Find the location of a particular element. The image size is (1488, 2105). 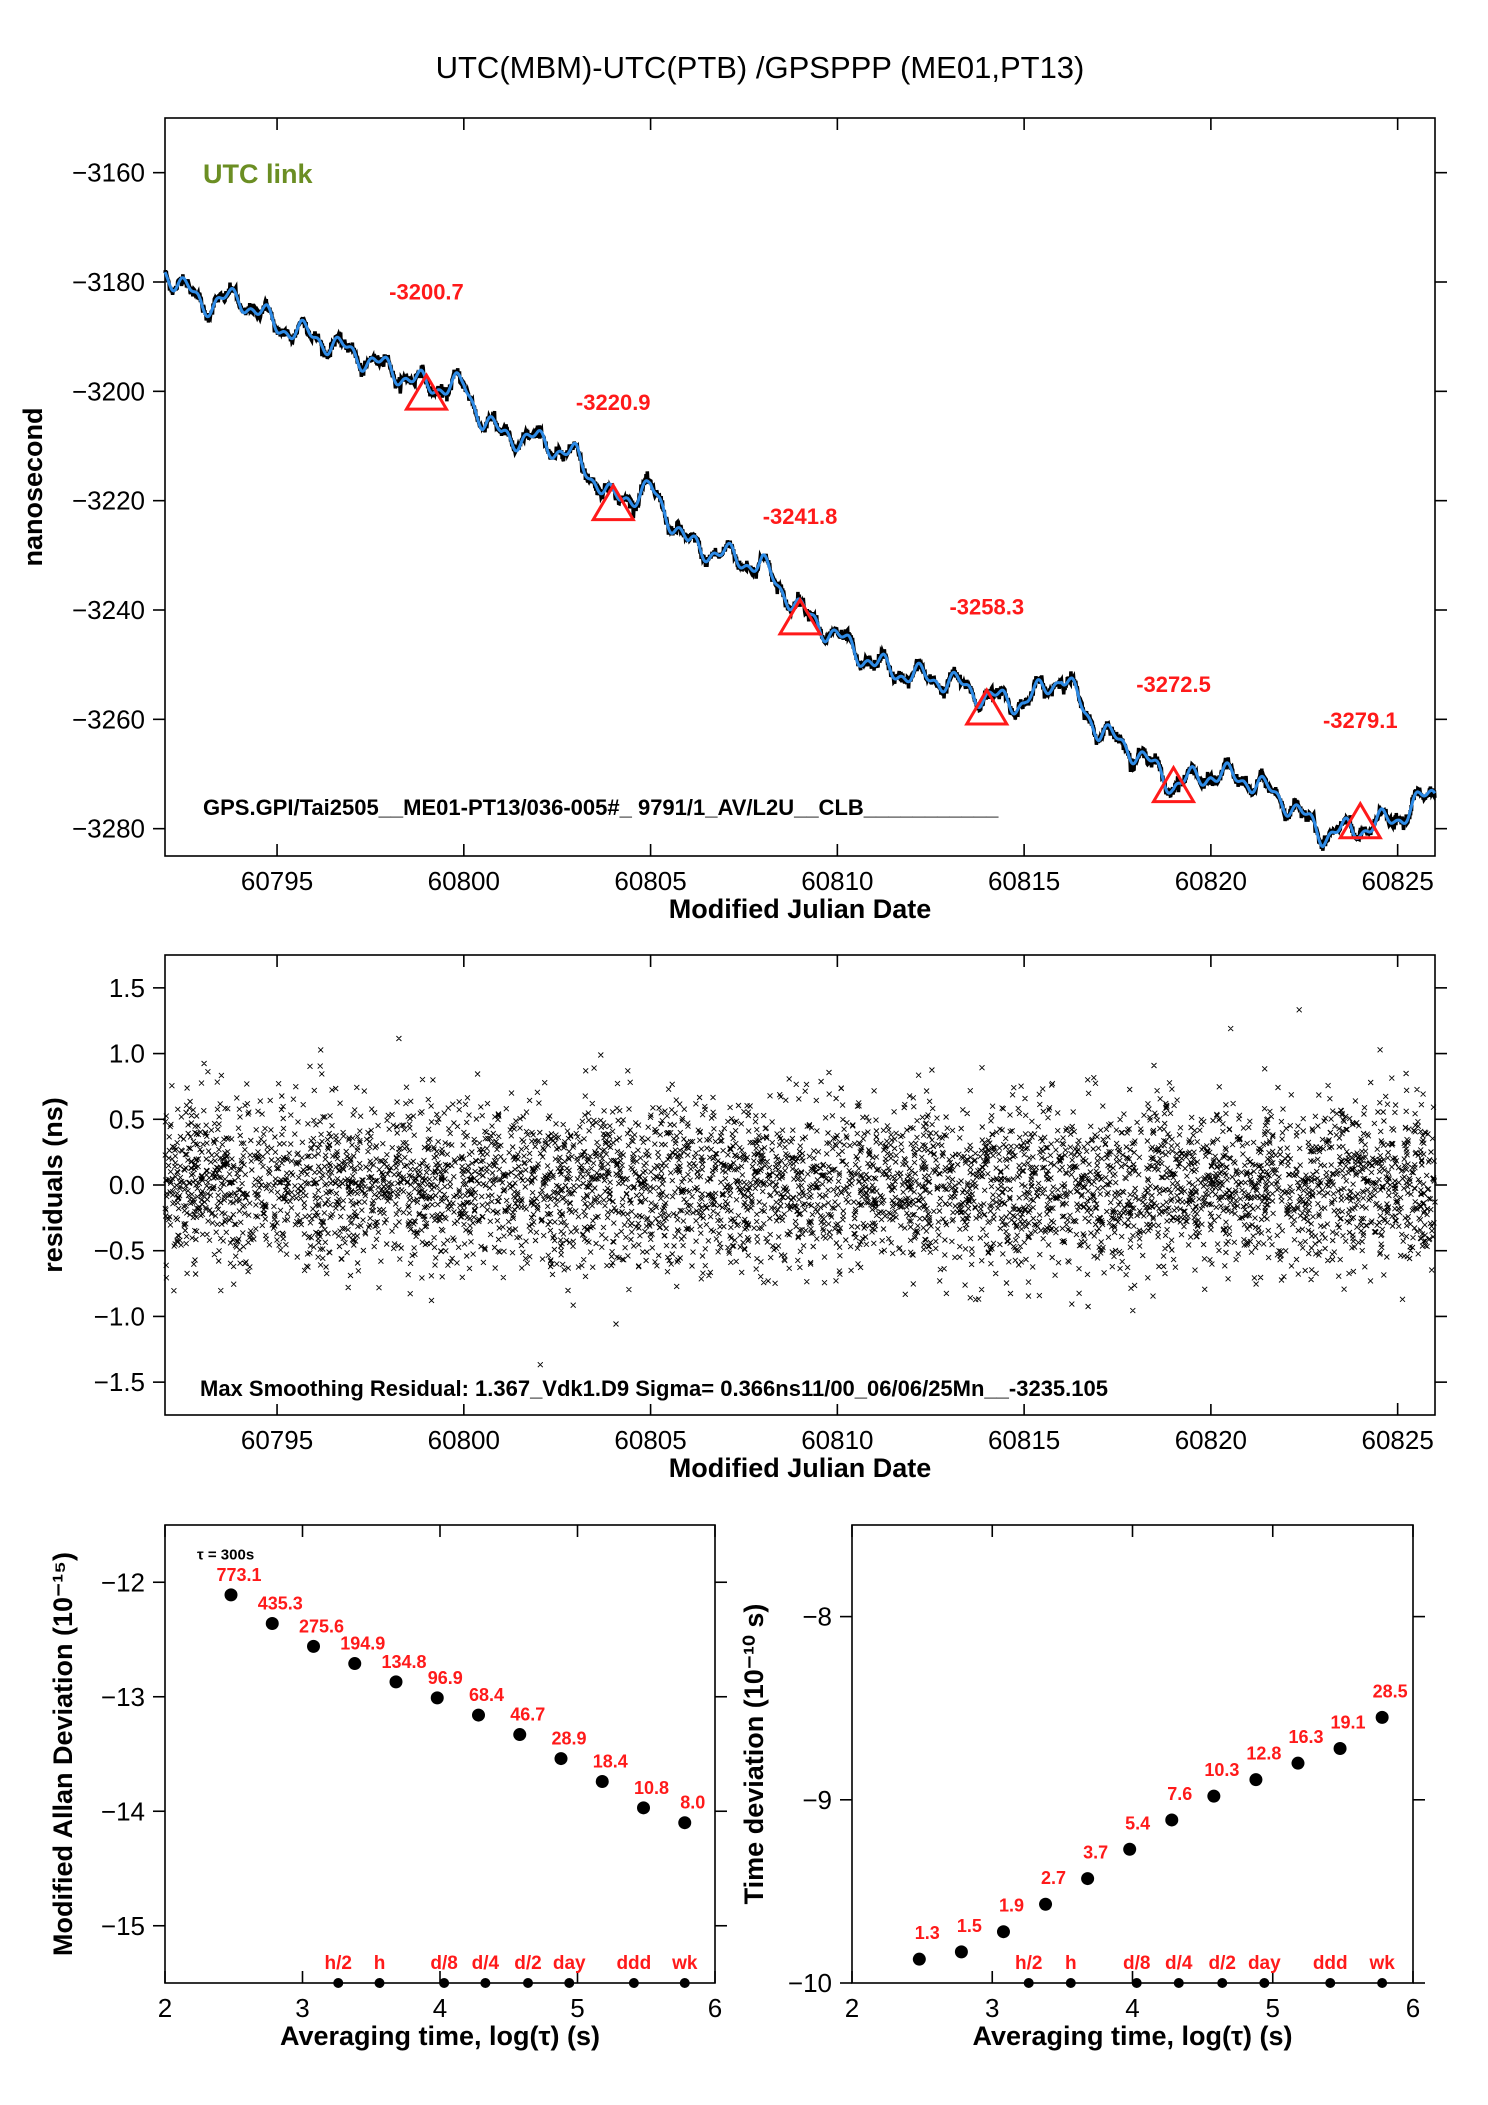

y-tick-label: −1.0 is located at coordinates (119, 1316).